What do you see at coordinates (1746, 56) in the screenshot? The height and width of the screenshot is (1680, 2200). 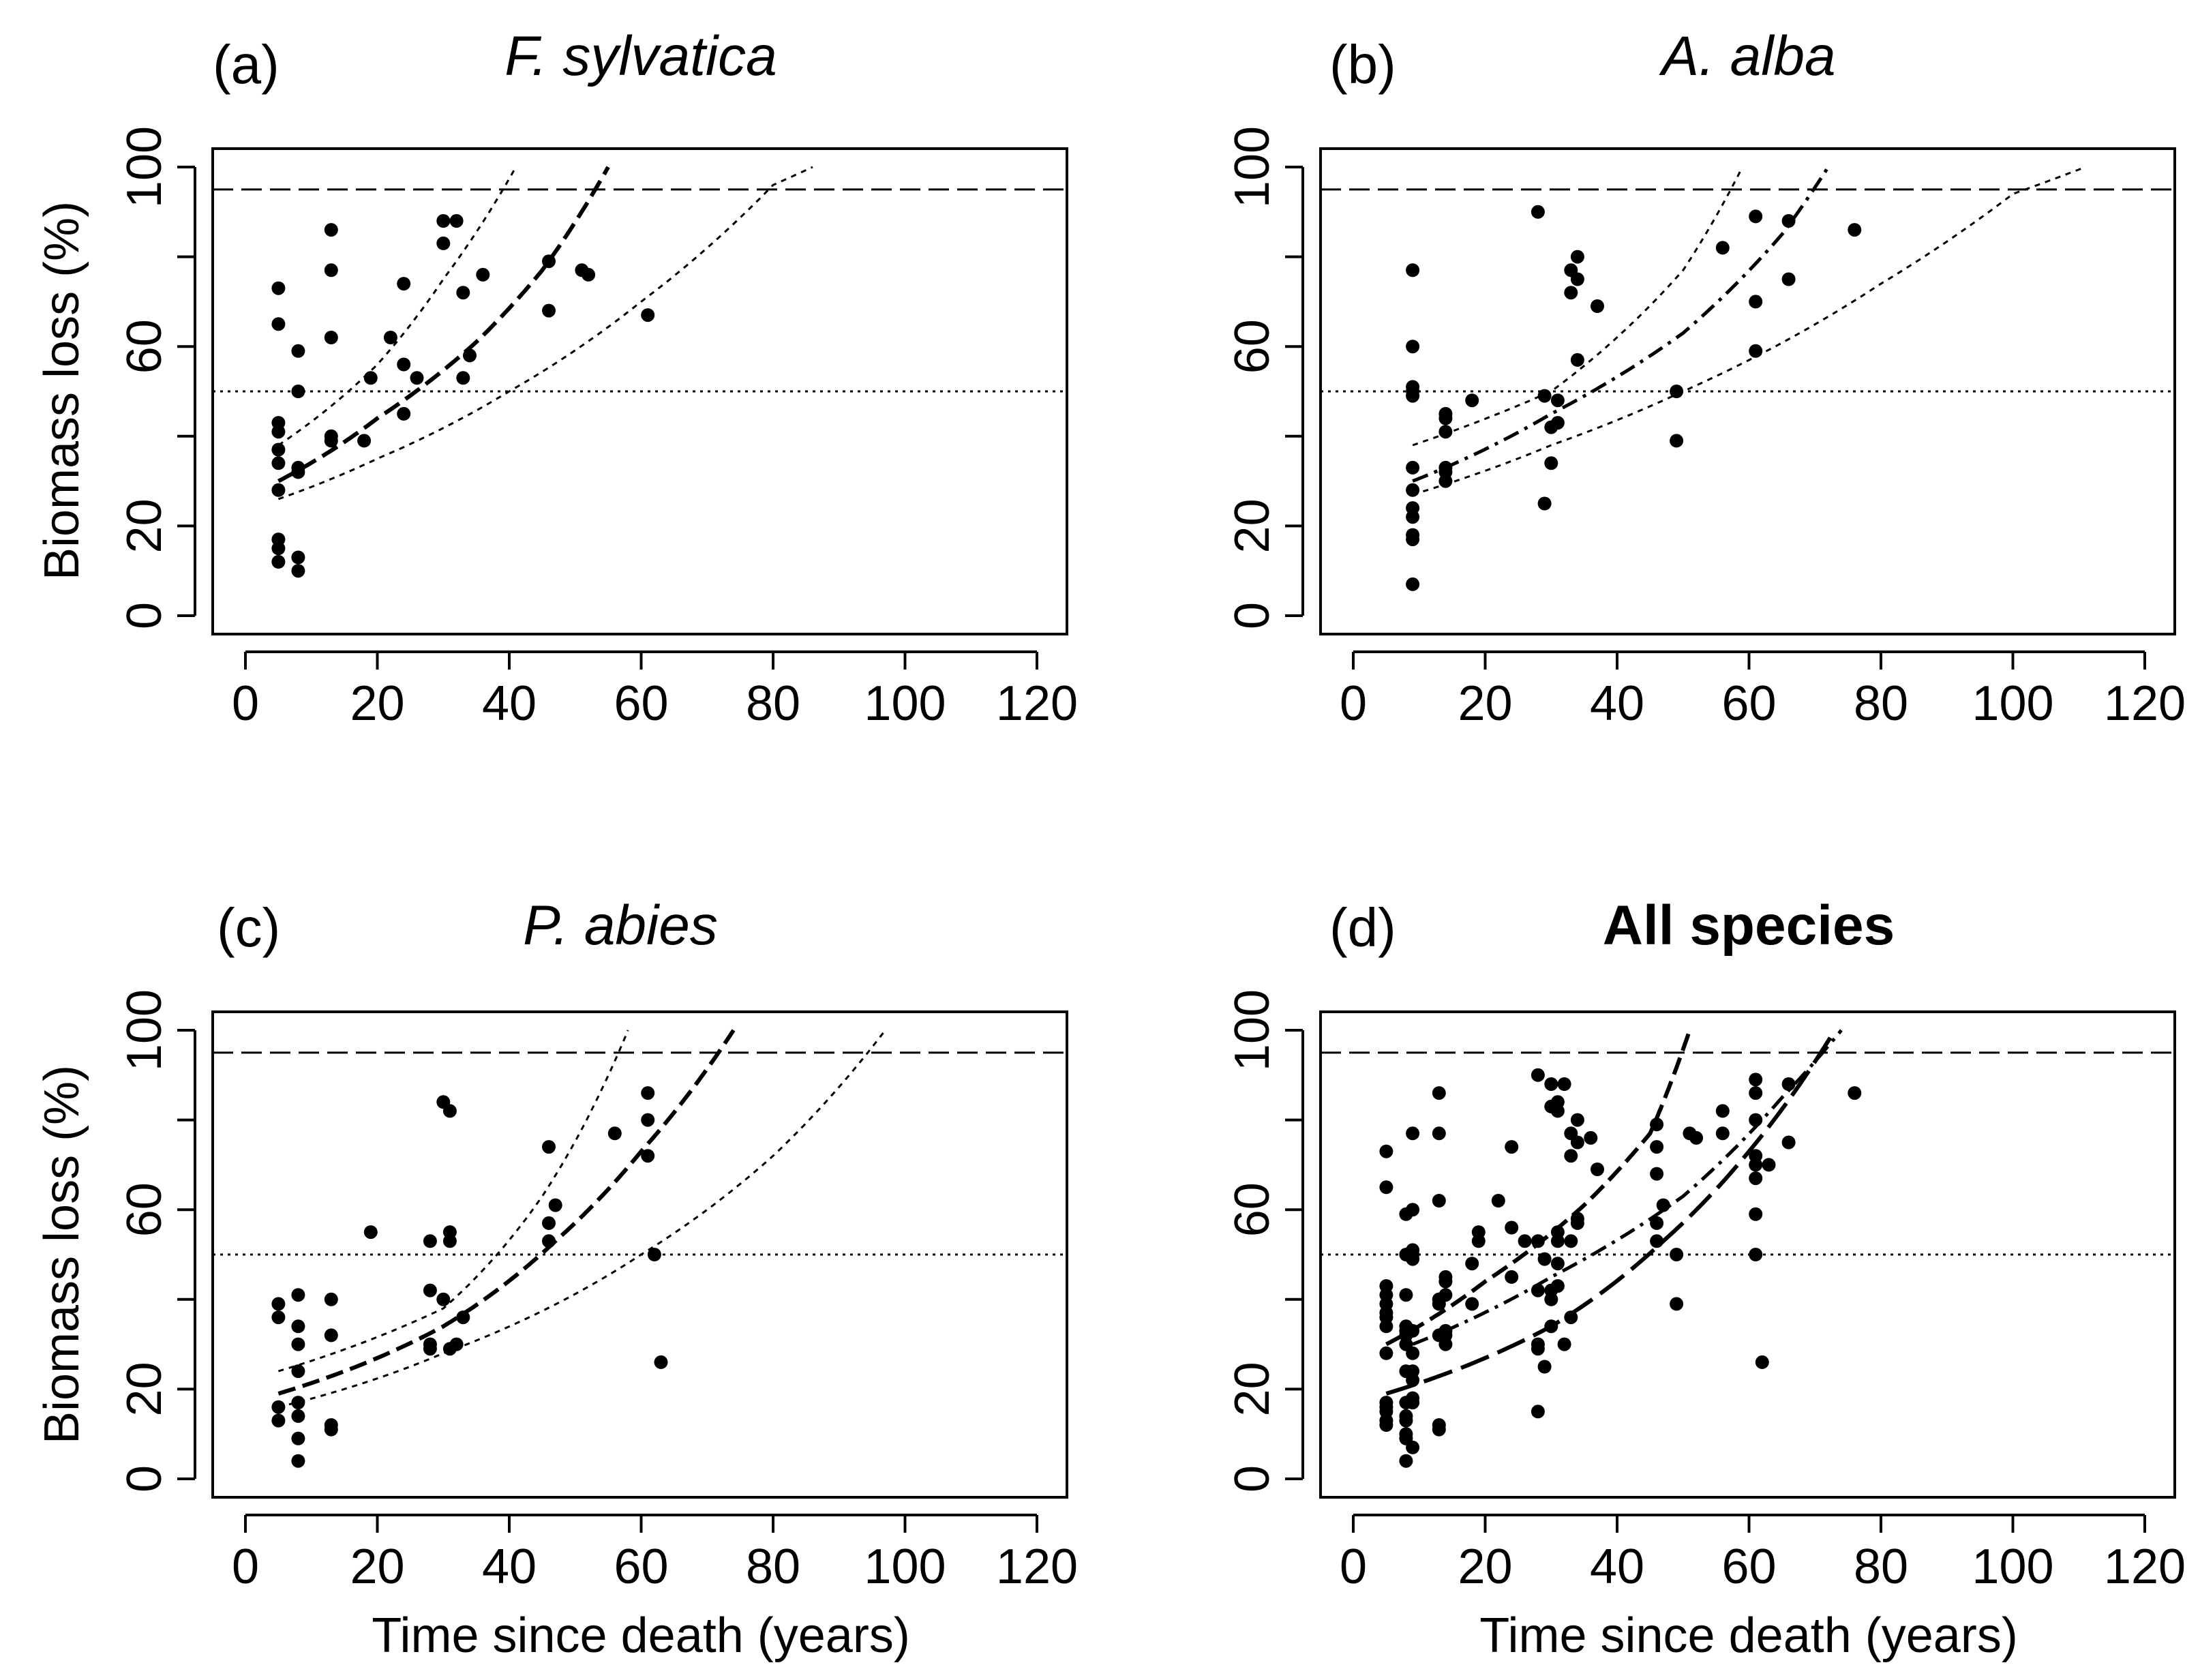 I see `panel-b-title: A. alba` at bounding box center [1746, 56].